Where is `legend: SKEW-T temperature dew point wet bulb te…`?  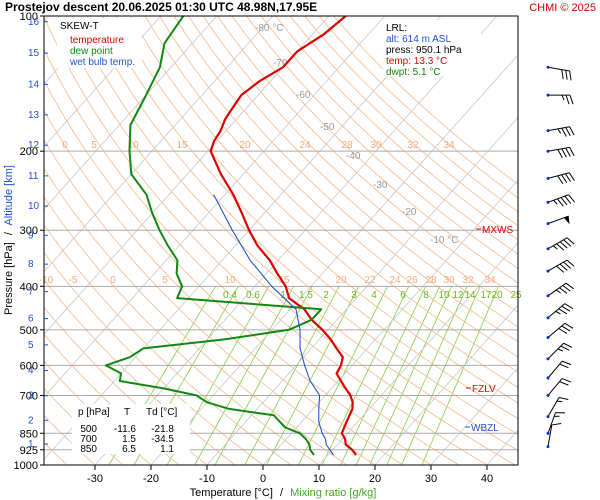
legend: SKEW-T temperature dew point wet bulb te… is located at coordinates (99, 43).